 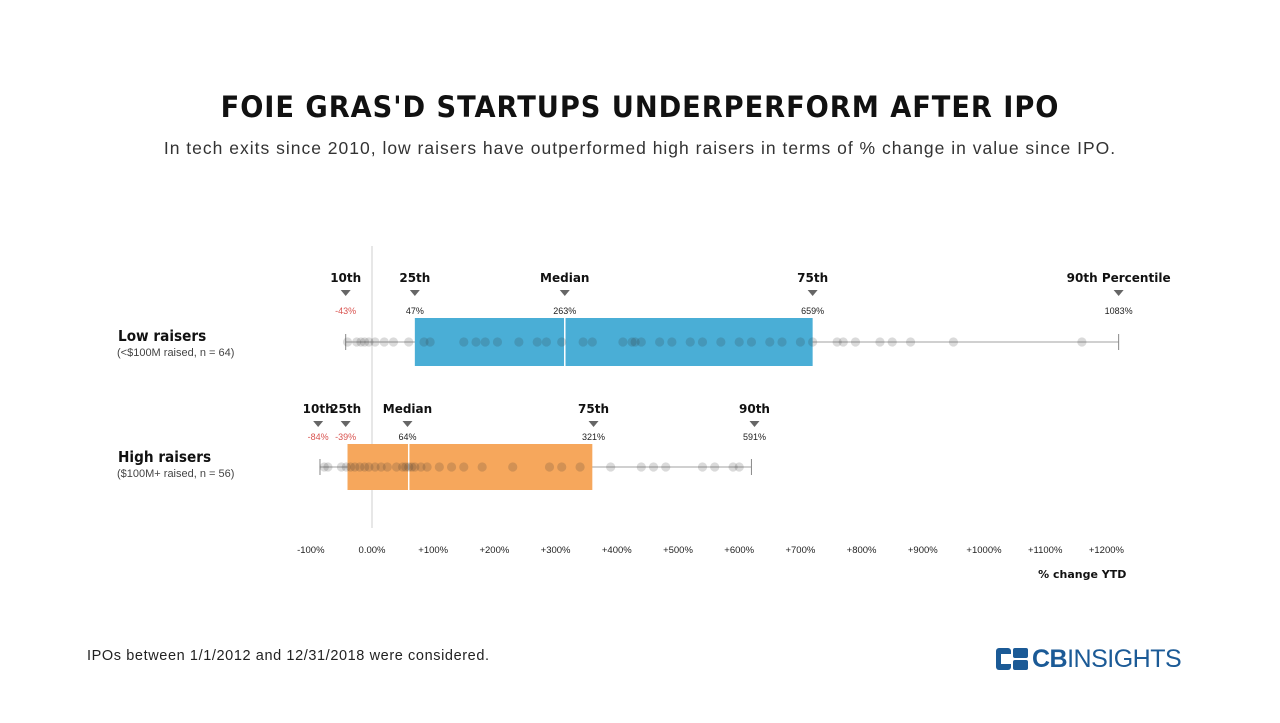 What do you see at coordinates (162, 336) in the screenshot?
I see `low-raisers-label: Low raisers` at bounding box center [162, 336].